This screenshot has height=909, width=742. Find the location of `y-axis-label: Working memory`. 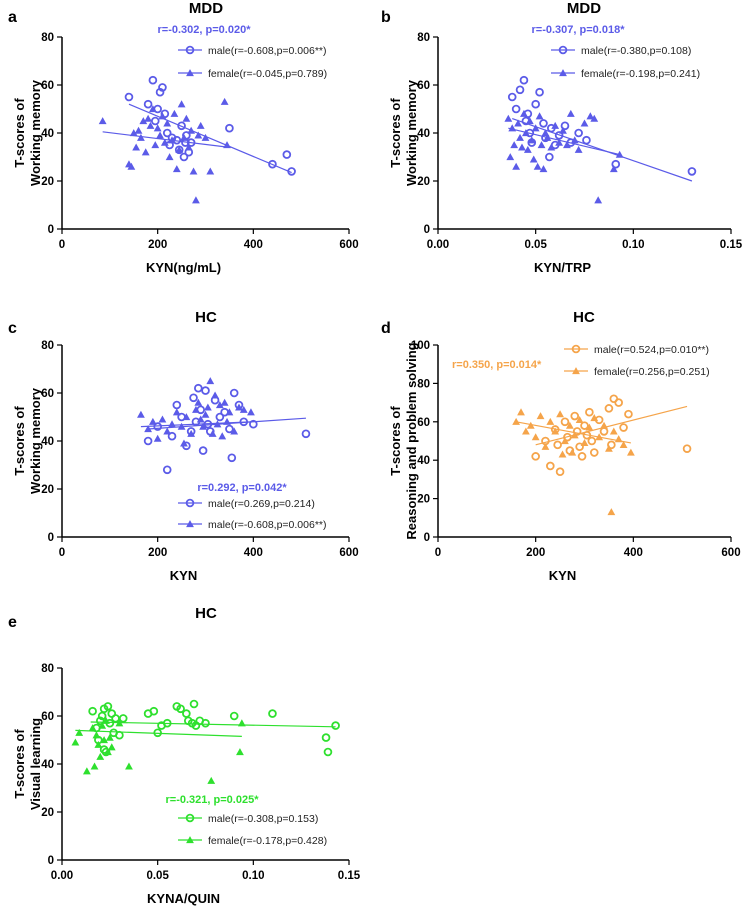

y-axis-label: Working memory is located at coordinates (35, 132).